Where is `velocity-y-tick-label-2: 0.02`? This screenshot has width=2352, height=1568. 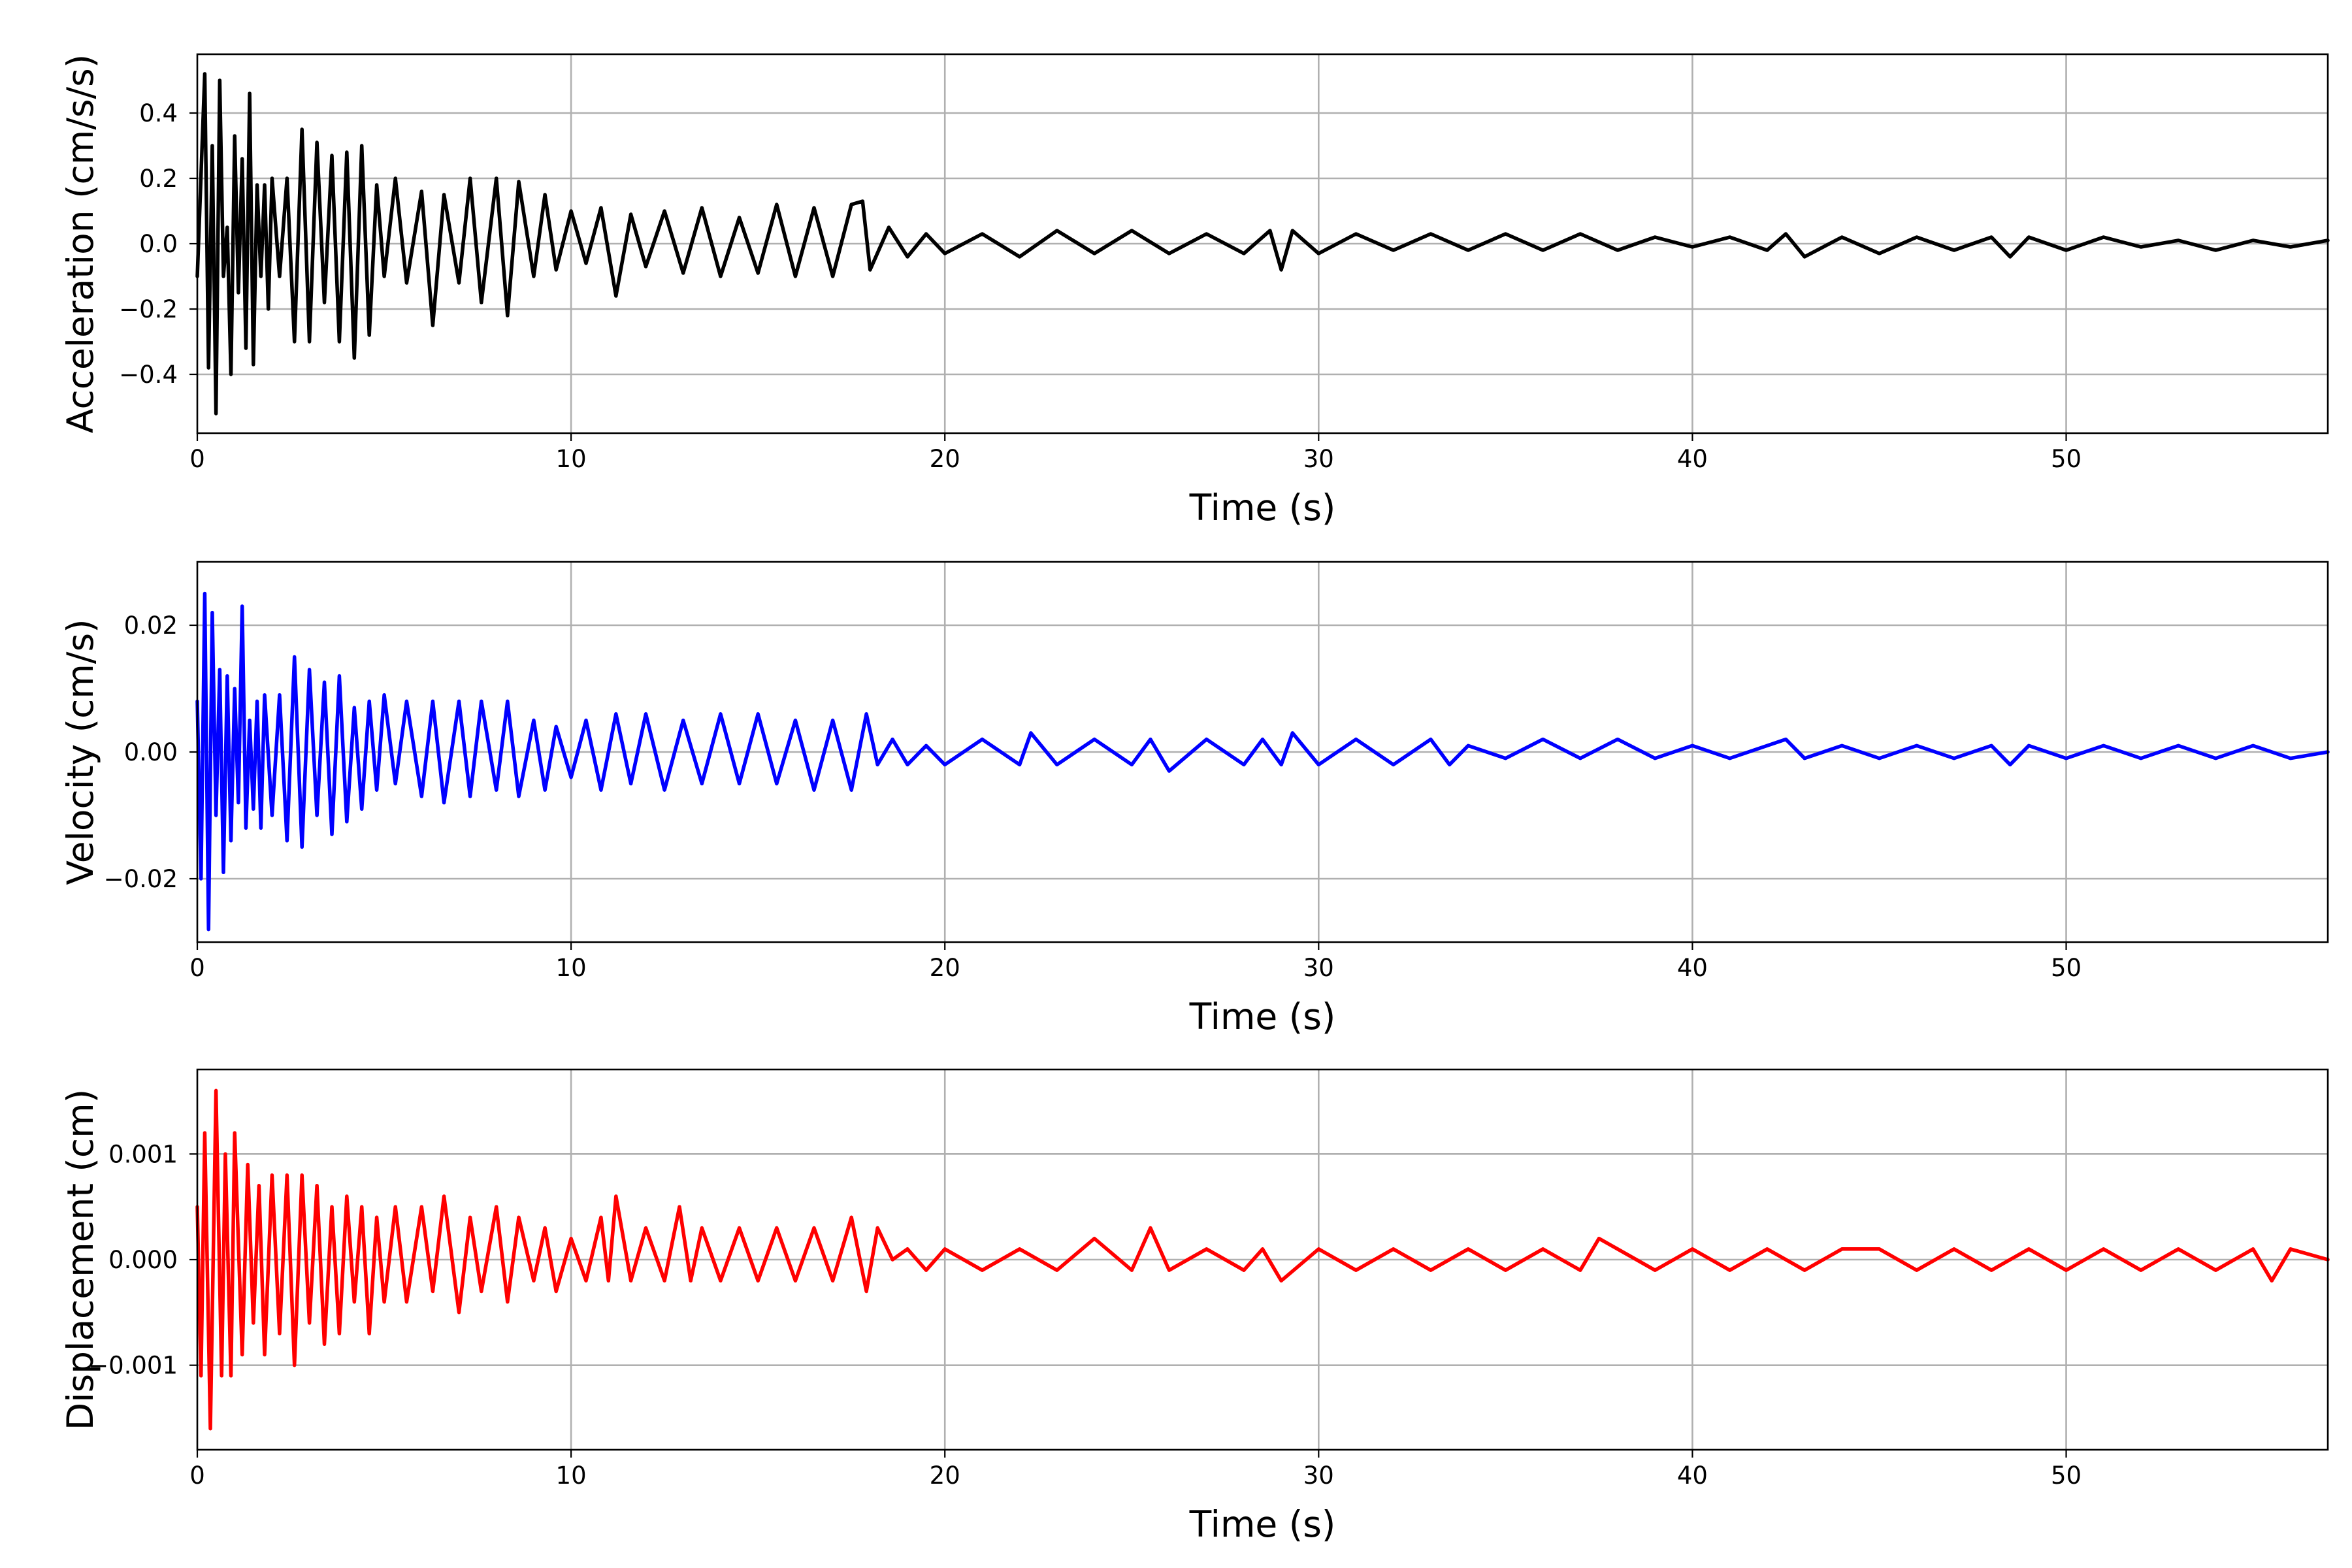 velocity-y-tick-label-2: 0.02 is located at coordinates (151, 626).